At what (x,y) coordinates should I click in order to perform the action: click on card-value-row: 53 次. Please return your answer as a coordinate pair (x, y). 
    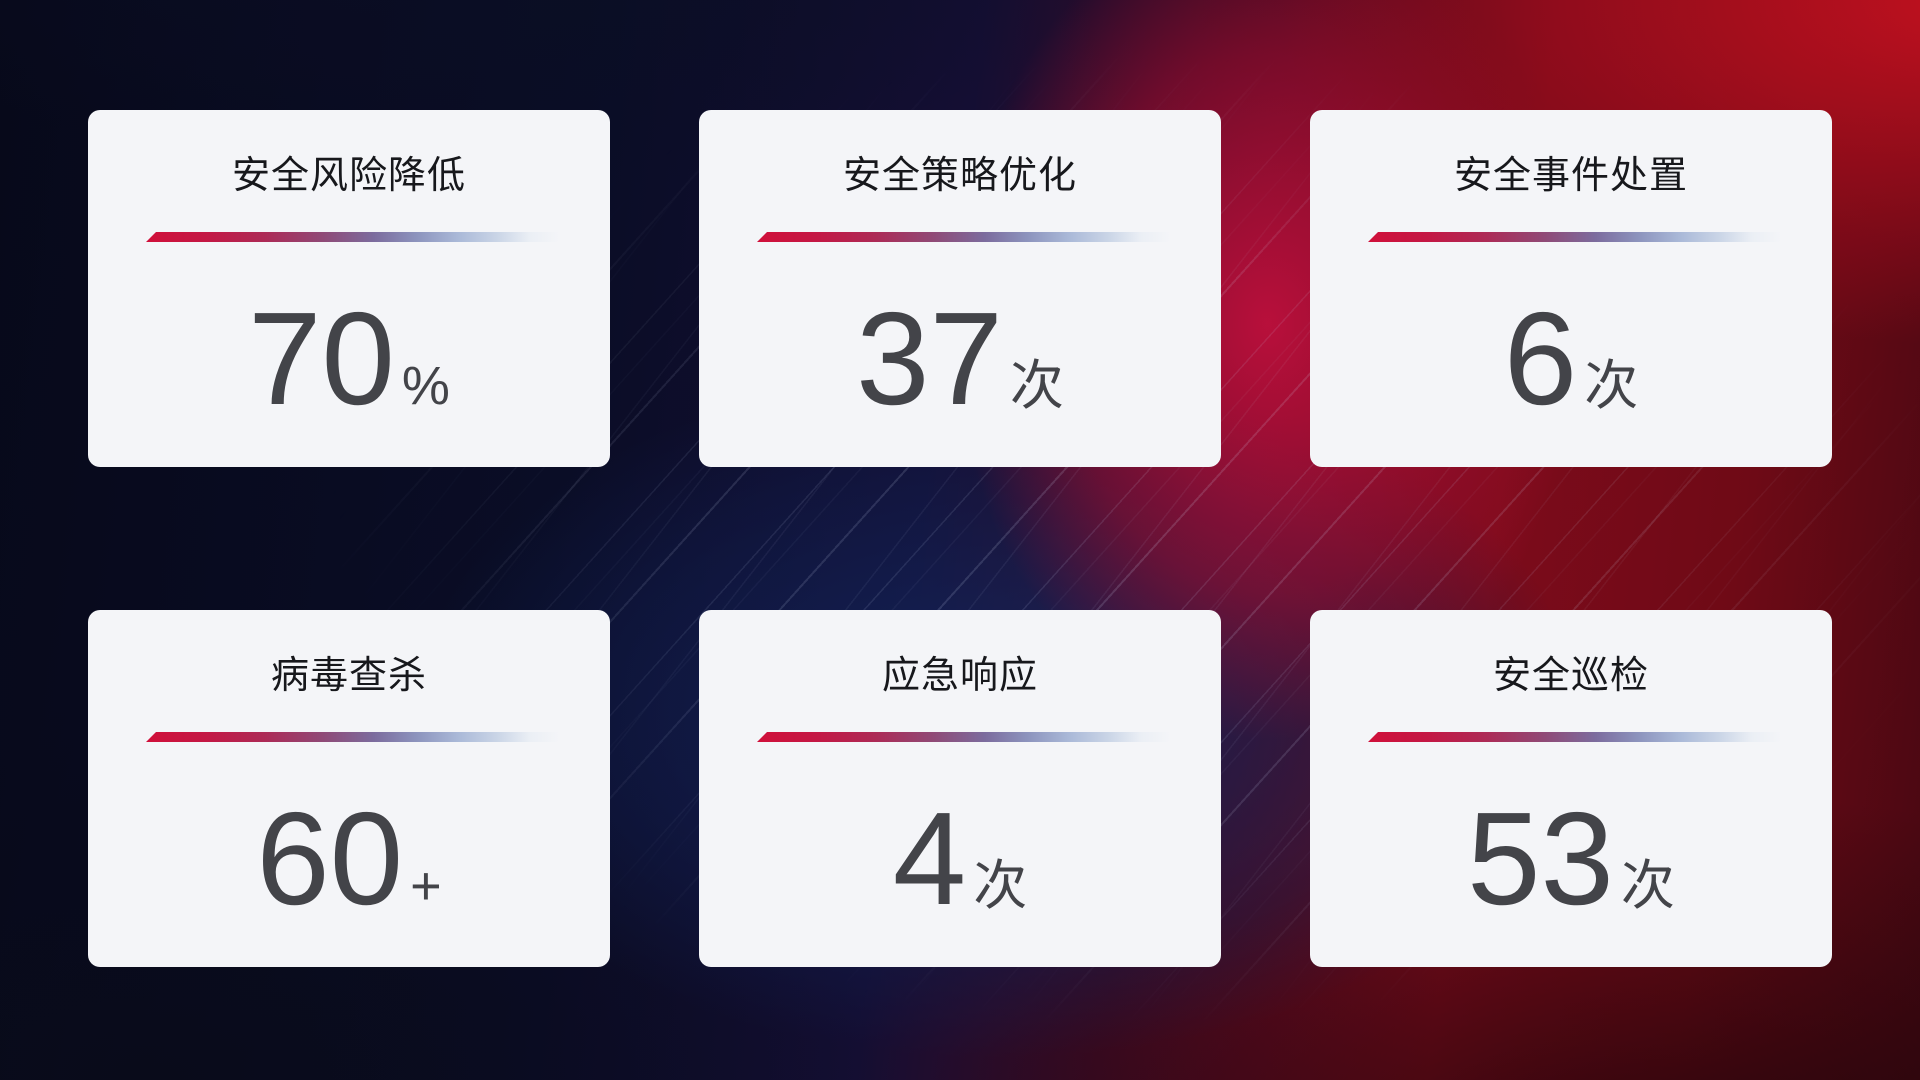
    Looking at the image, I should click on (1571, 854).